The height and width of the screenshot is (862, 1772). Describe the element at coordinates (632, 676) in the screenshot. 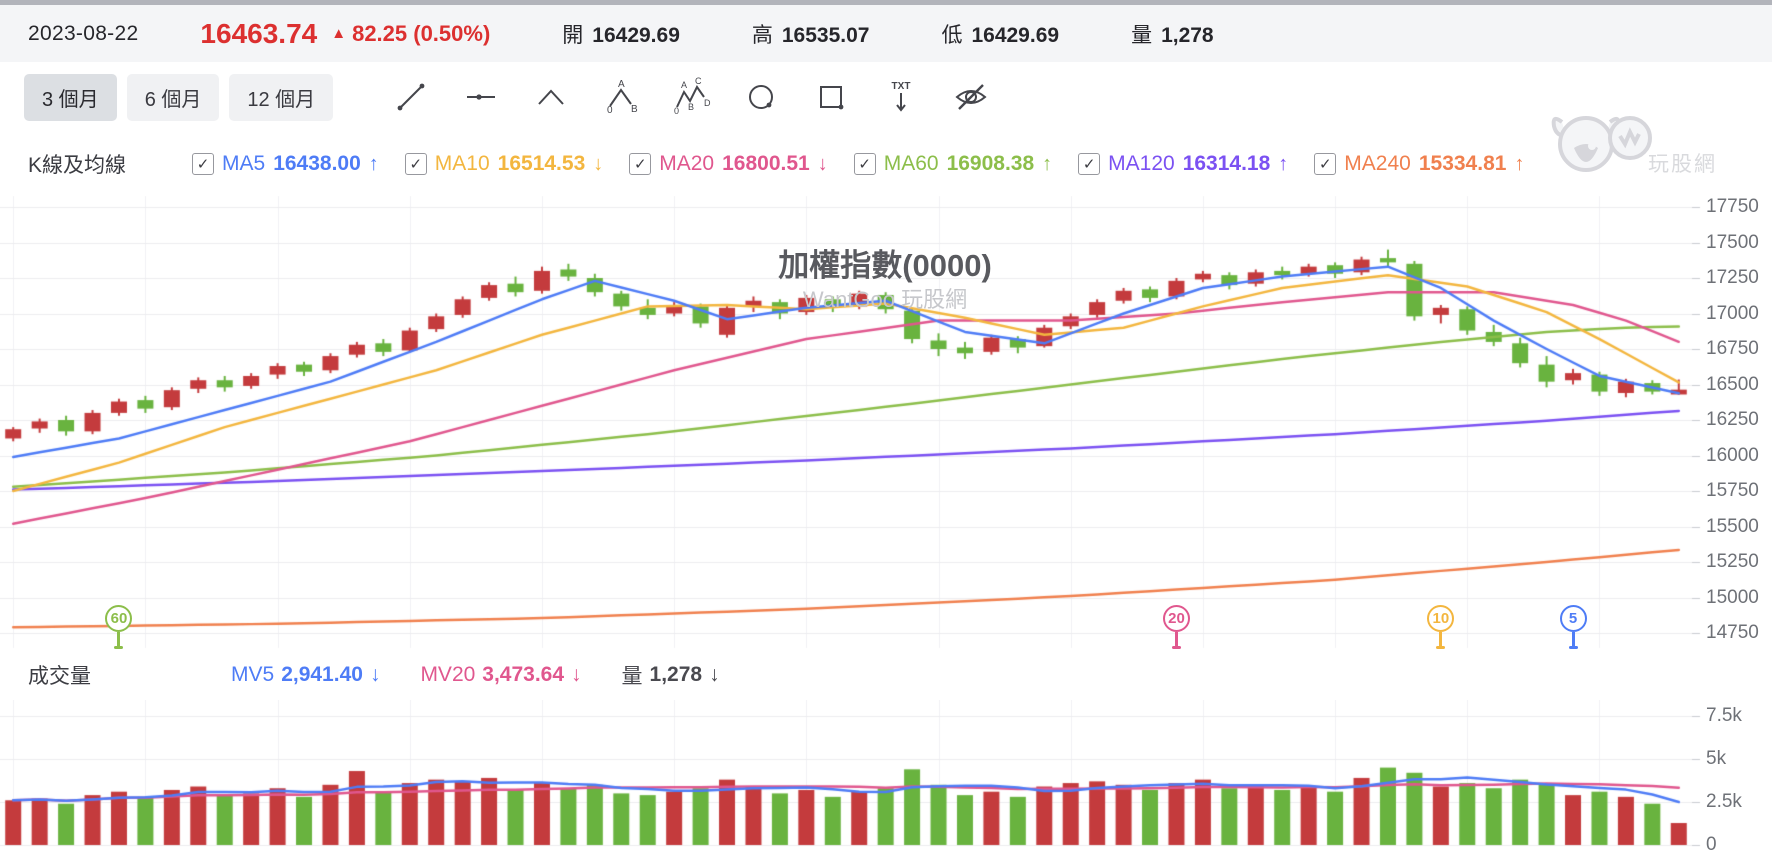

I see `current-volume-label: 量` at that location.